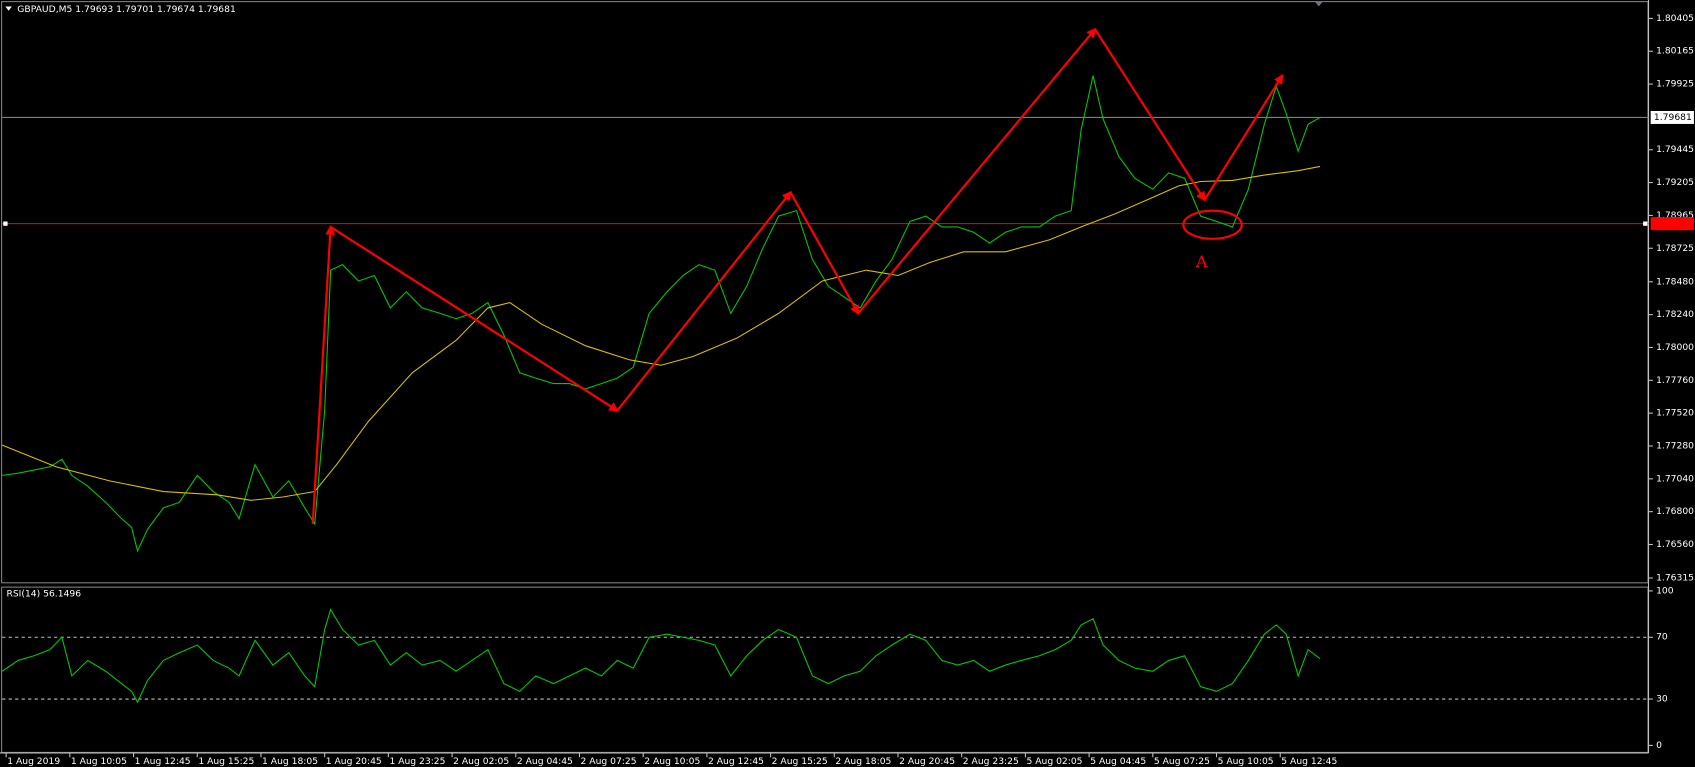 The width and height of the screenshot is (1695, 767). What do you see at coordinates (1665, 590) in the screenshot?
I see `y-tick-label: 100` at bounding box center [1665, 590].